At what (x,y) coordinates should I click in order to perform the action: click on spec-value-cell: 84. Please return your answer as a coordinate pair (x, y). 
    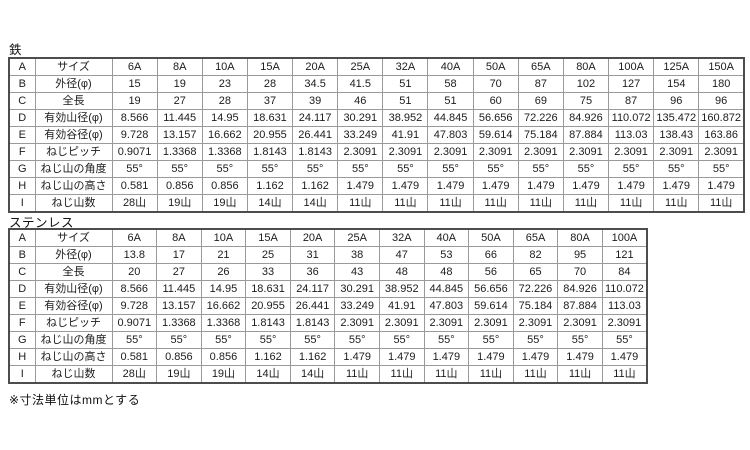
    Looking at the image, I should click on (624, 272).